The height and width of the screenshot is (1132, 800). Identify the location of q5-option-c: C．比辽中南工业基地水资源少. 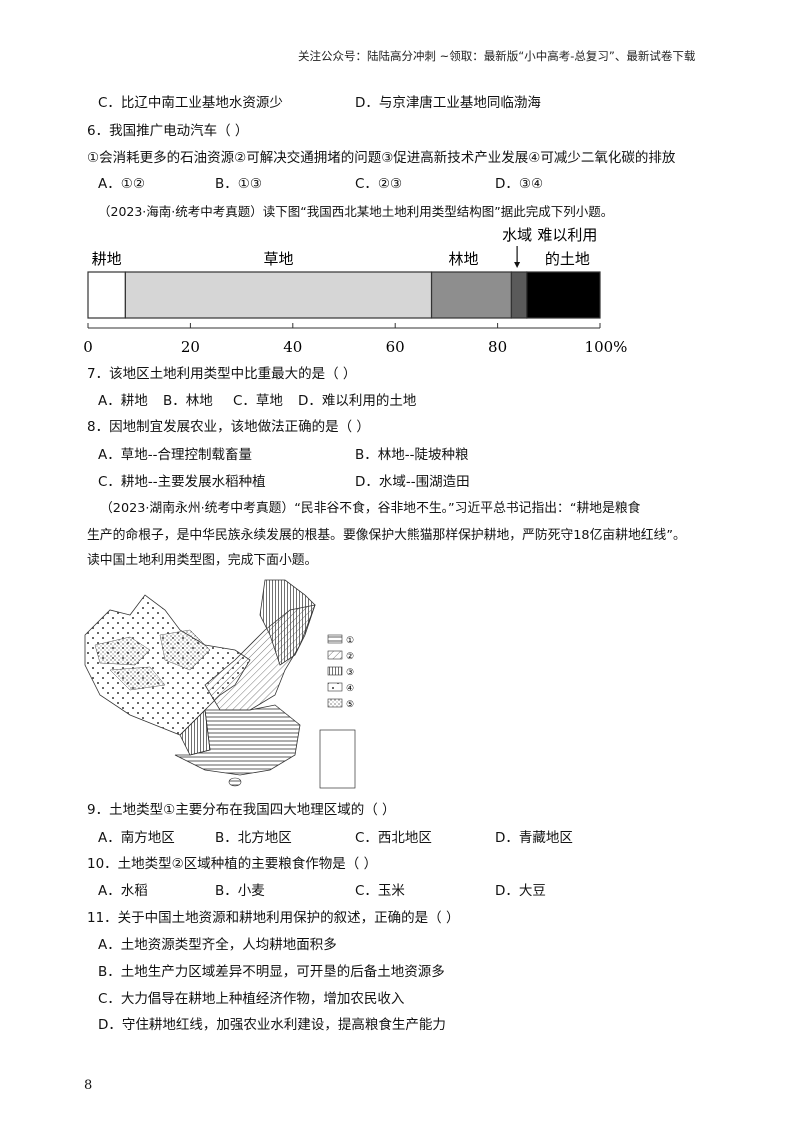
(190, 103).